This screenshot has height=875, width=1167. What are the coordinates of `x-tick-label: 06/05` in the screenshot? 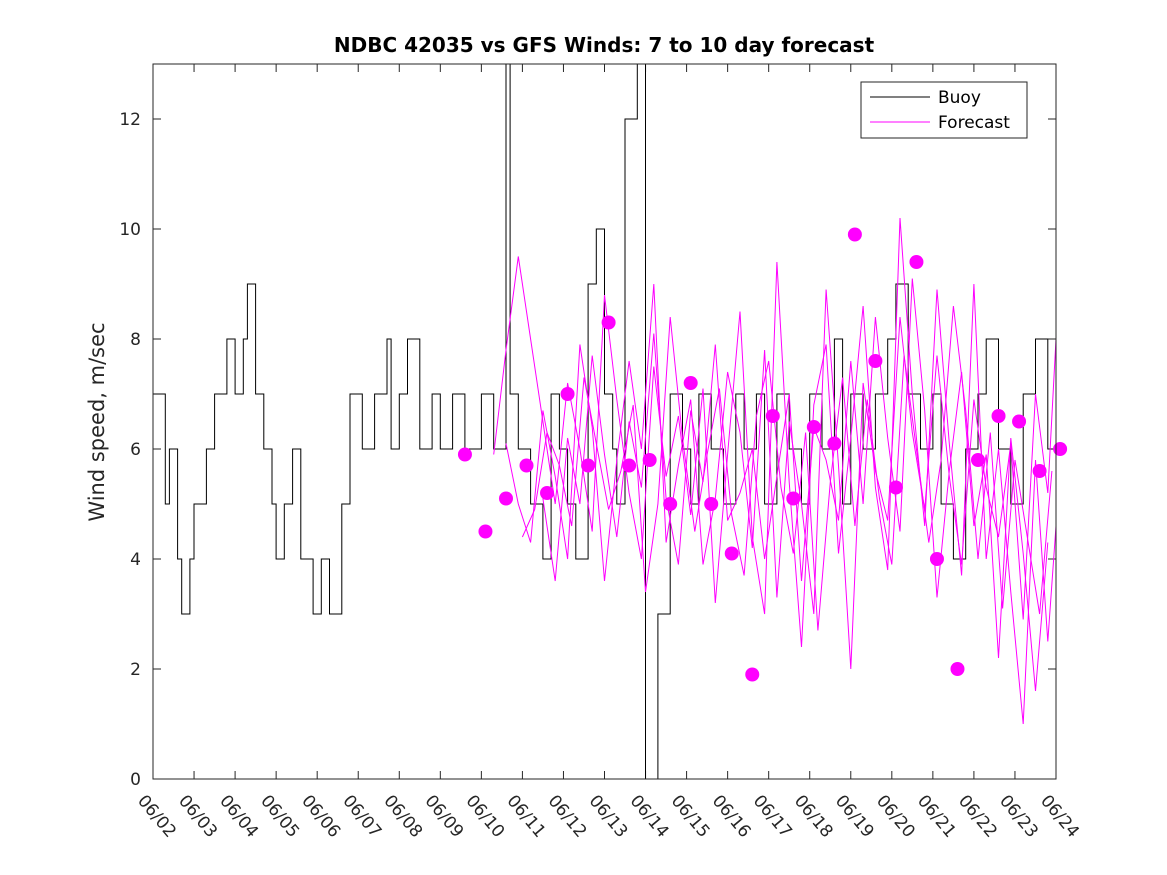 It's located at (279, 816).